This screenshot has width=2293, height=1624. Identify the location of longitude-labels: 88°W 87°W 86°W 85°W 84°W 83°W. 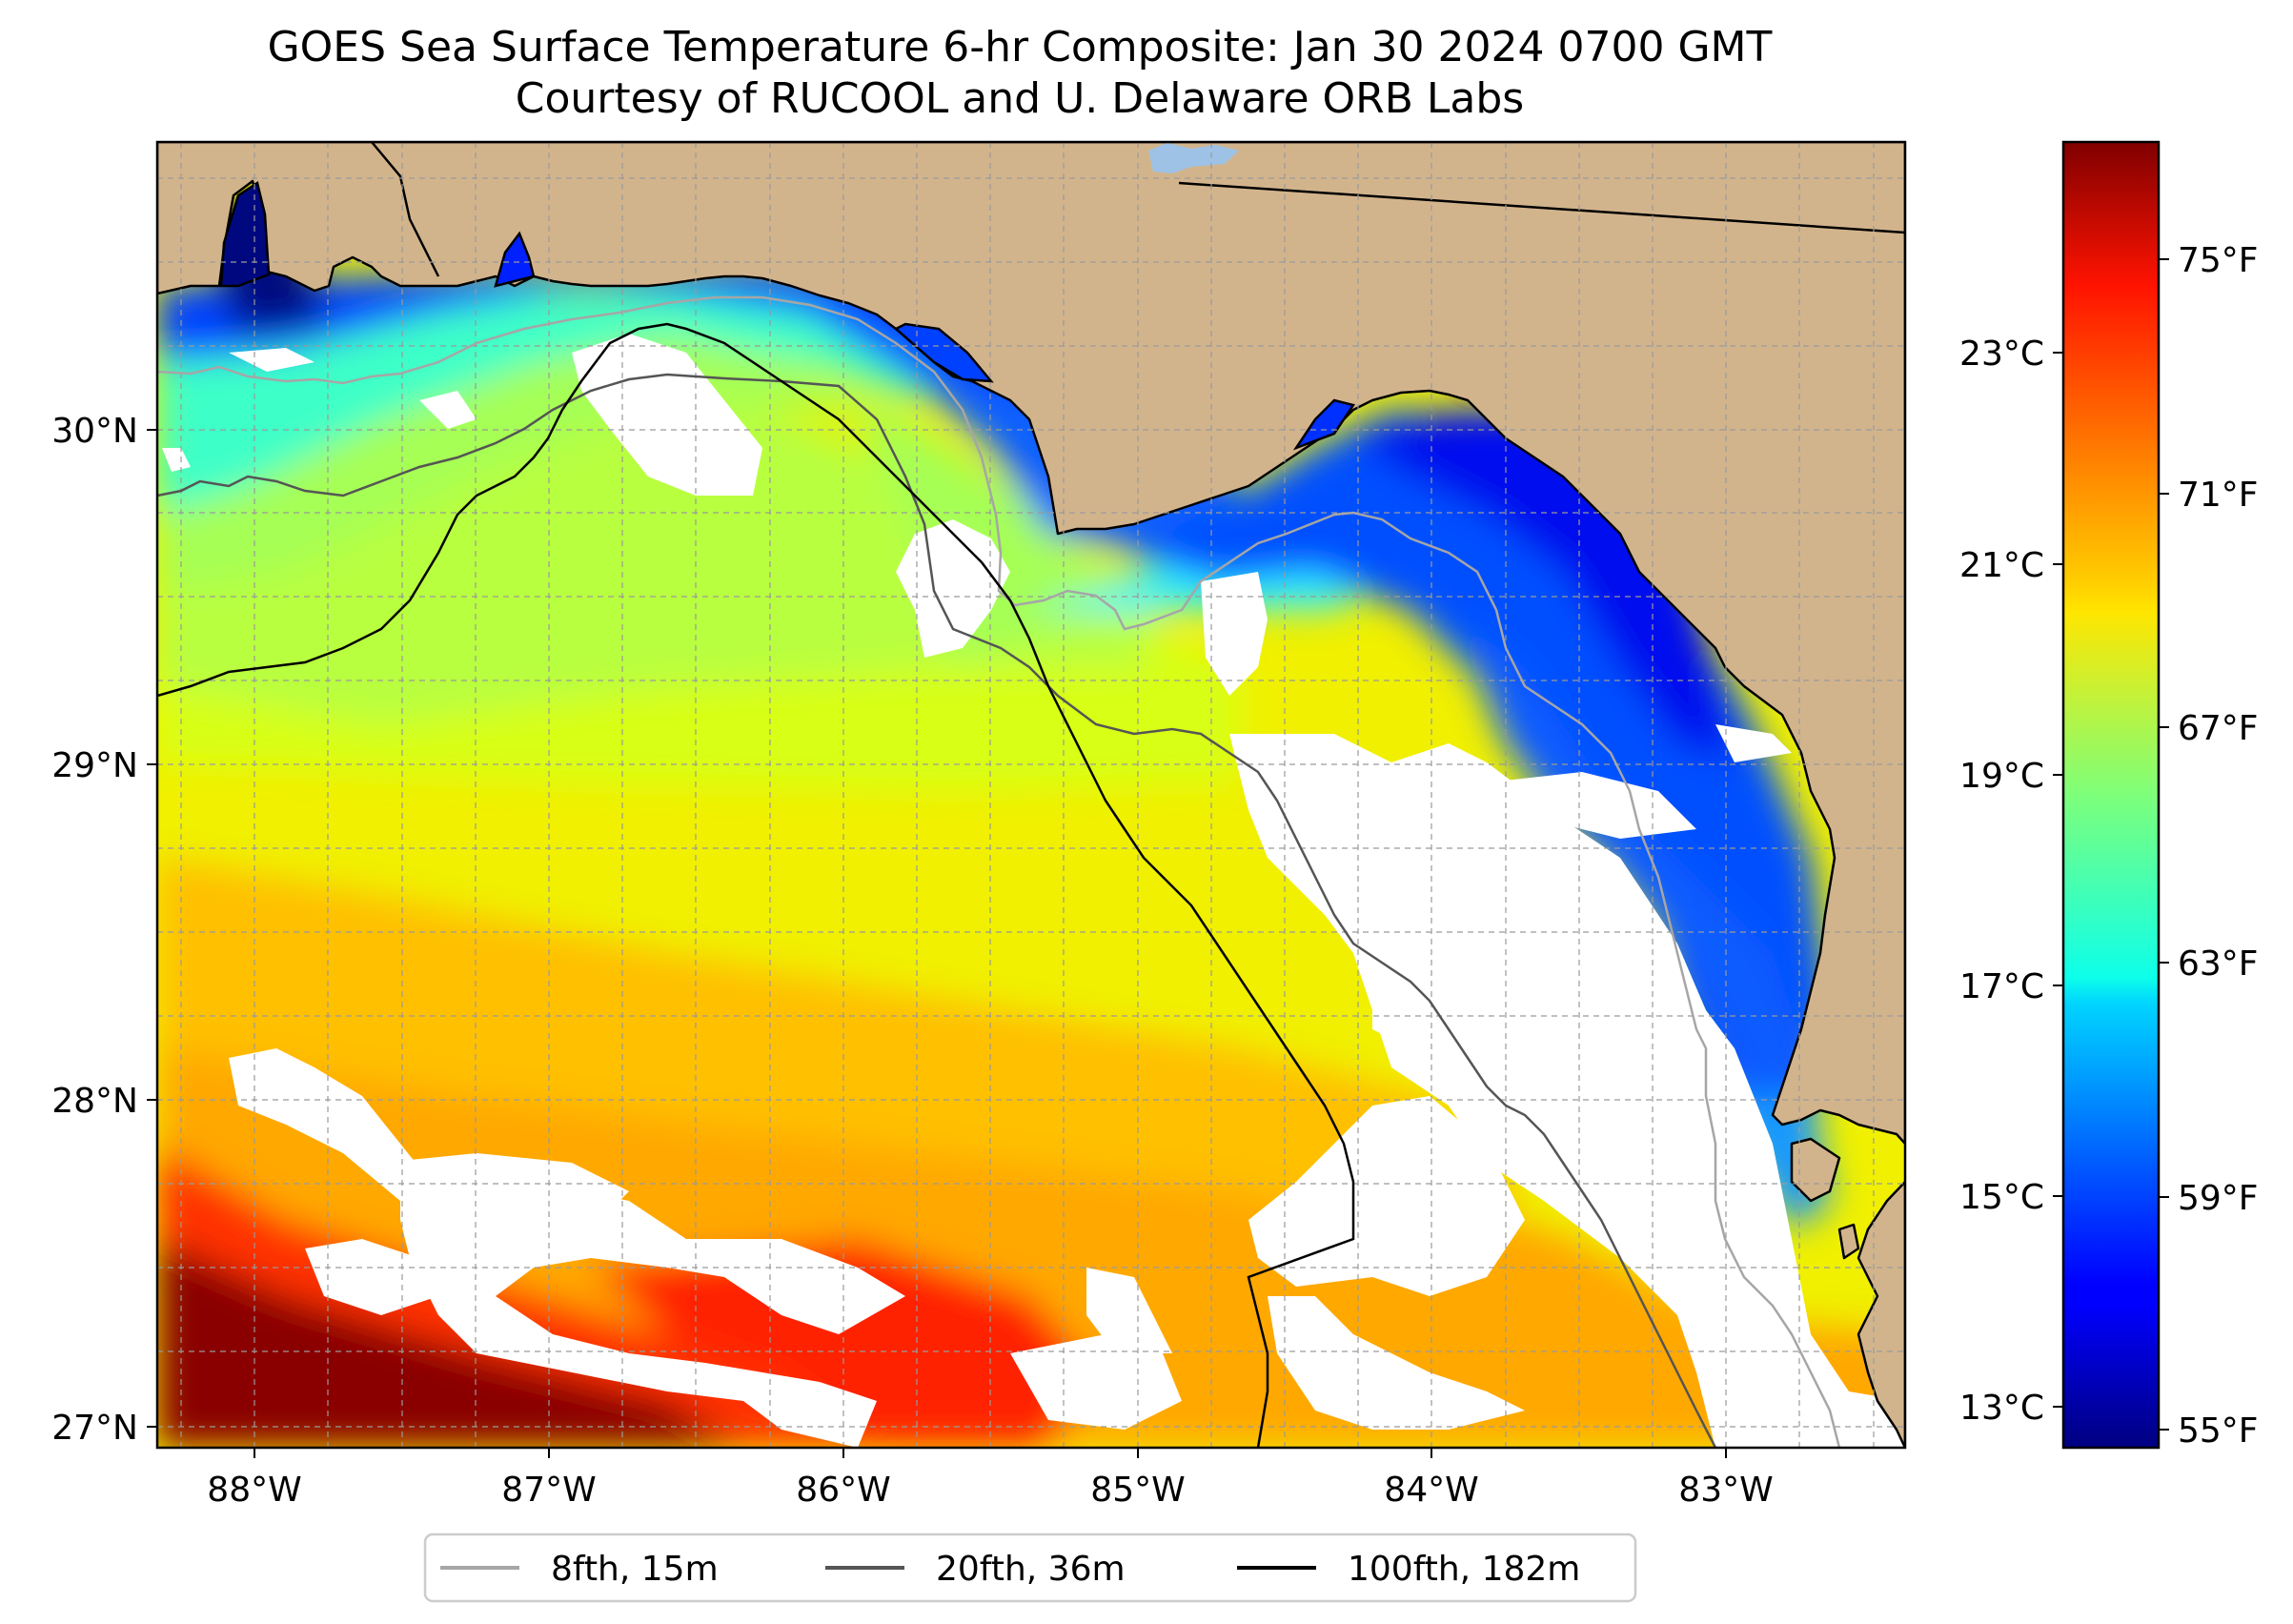
(990, 1490).